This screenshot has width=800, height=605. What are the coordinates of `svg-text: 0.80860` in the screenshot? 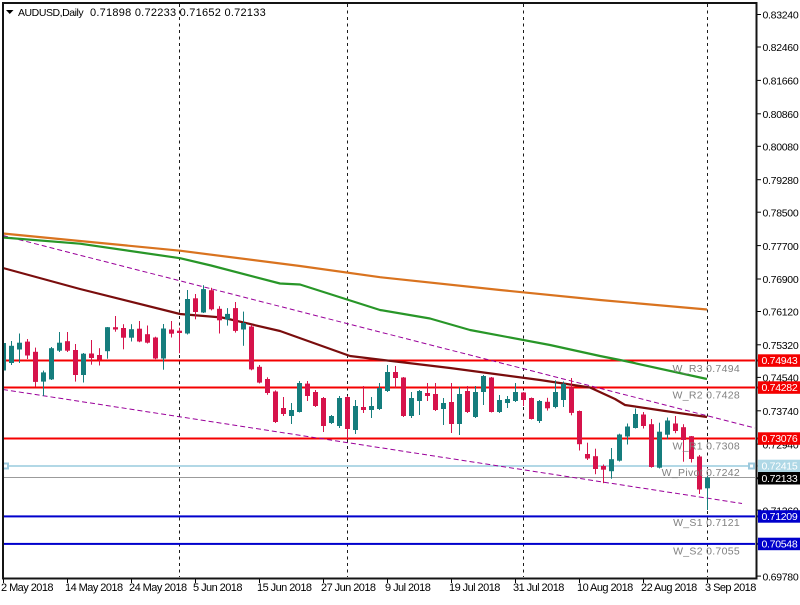 It's located at (781, 115).